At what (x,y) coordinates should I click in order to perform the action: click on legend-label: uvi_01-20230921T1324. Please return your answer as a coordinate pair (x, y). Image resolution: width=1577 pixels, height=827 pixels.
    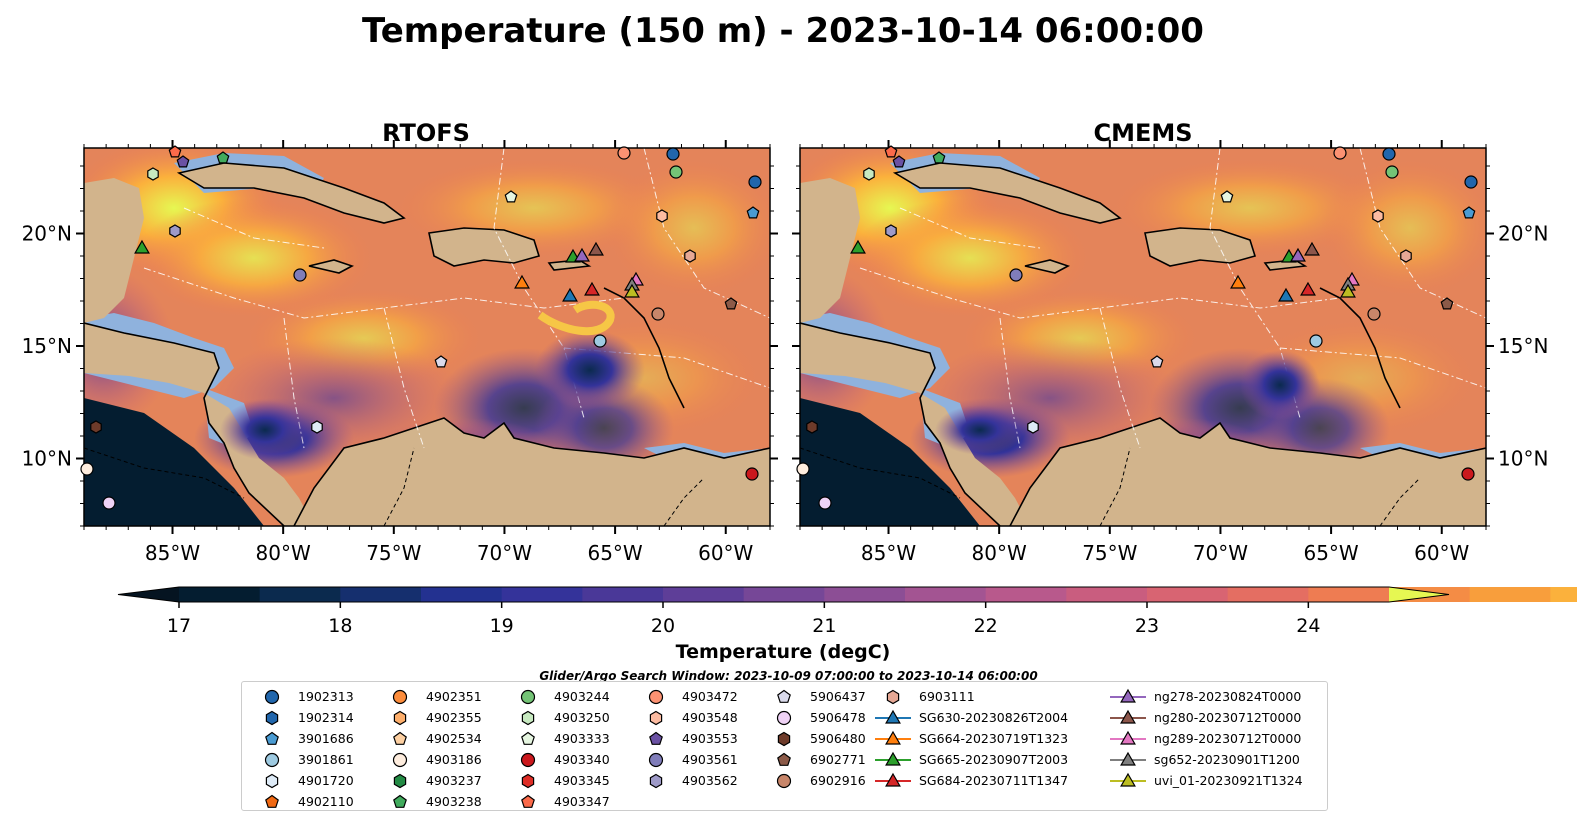
    Looking at the image, I should click on (1228, 780).